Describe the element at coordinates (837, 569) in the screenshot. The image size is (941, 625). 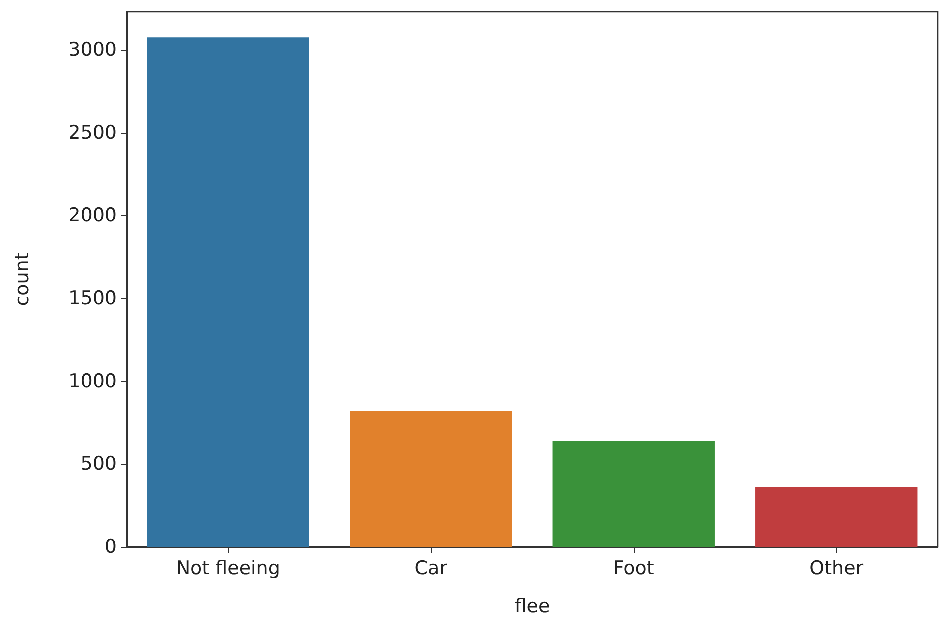
I see `x-tick-label: Other` at that location.